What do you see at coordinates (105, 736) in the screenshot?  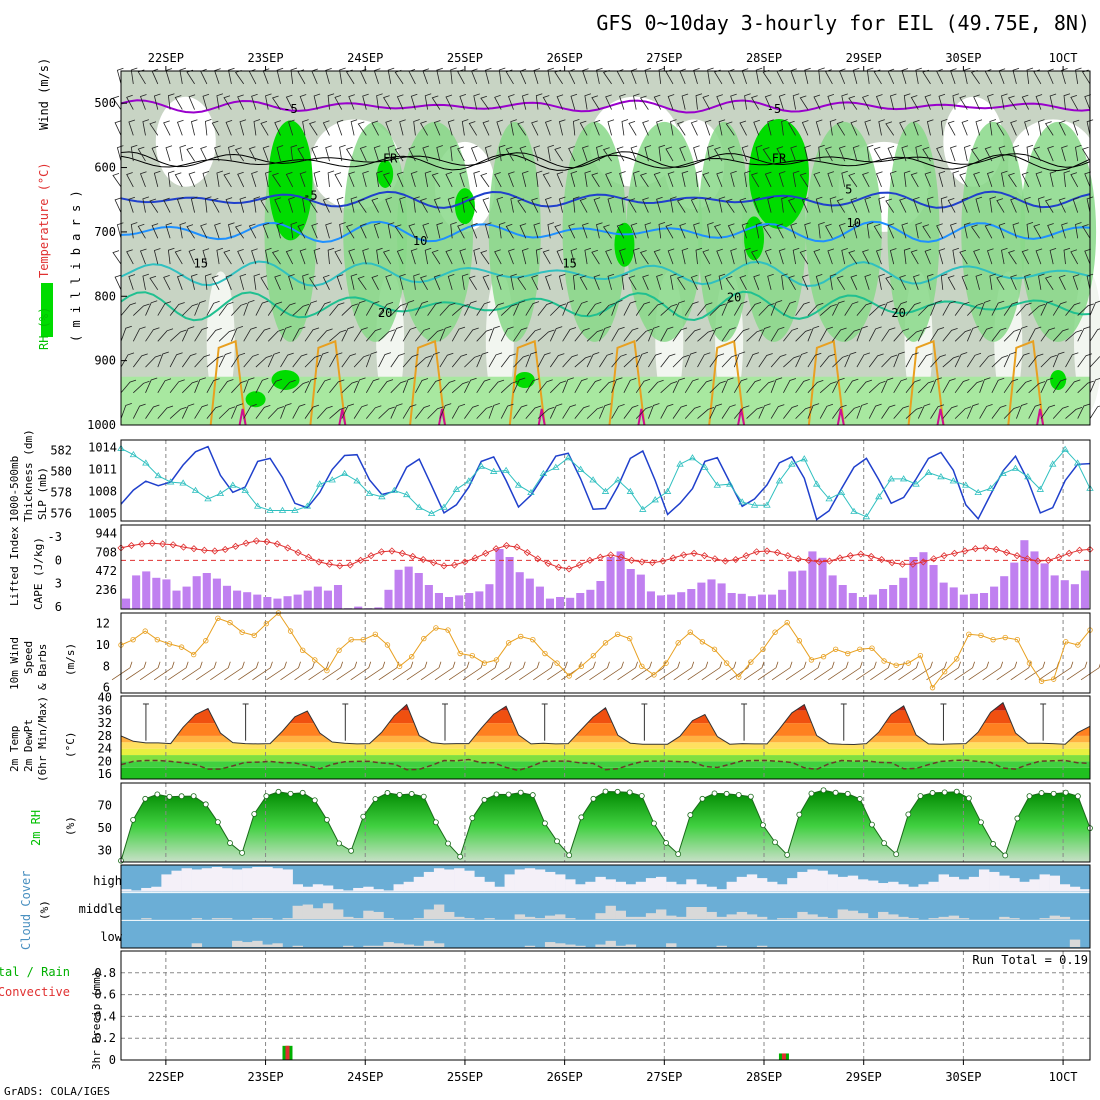 I see `temp-tick-label: 28` at bounding box center [105, 736].